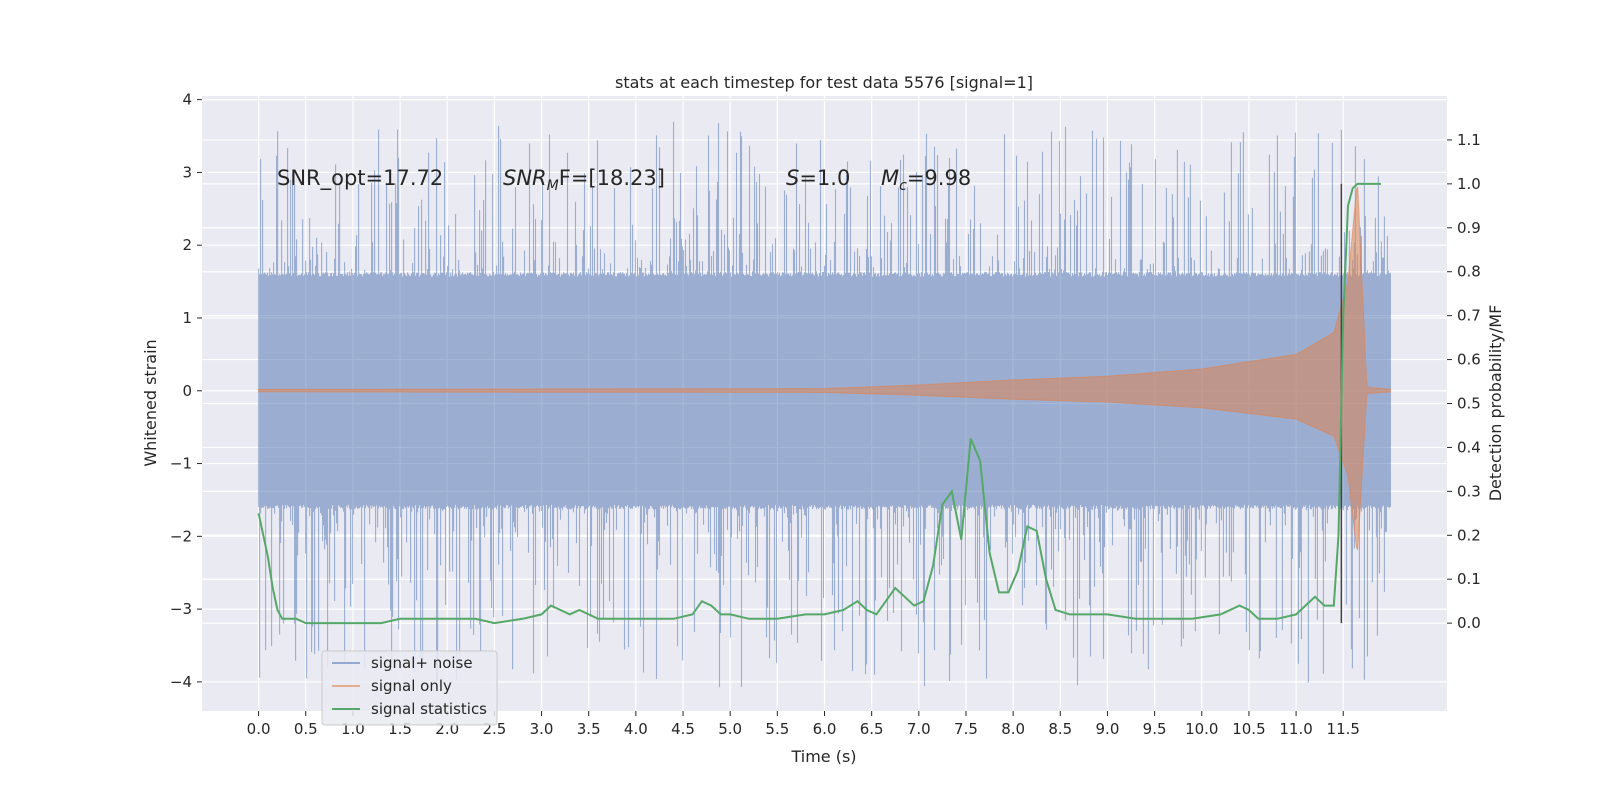 The height and width of the screenshot is (800, 1600). I want to click on x-tick-label: 6.0, so click(825, 729).